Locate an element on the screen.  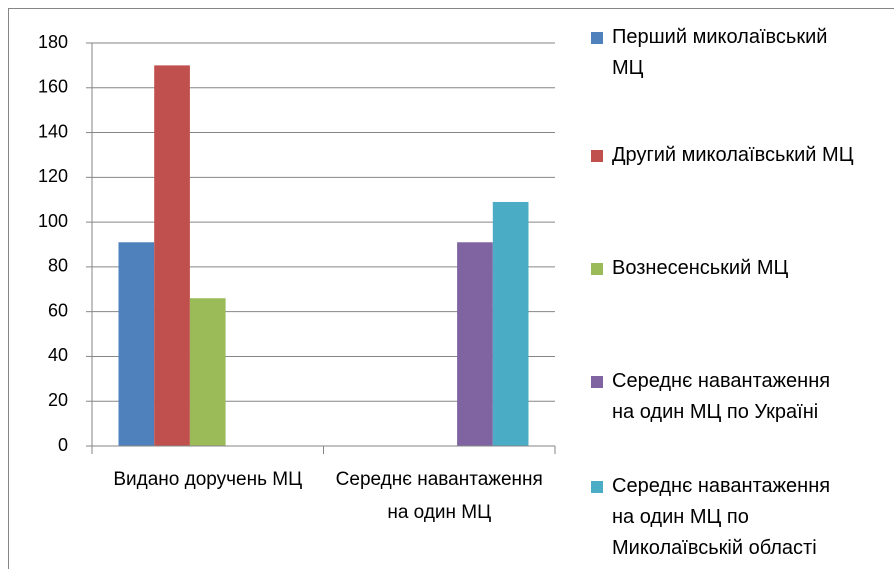
y-tick-label: 60 is located at coordinates (58, 310).